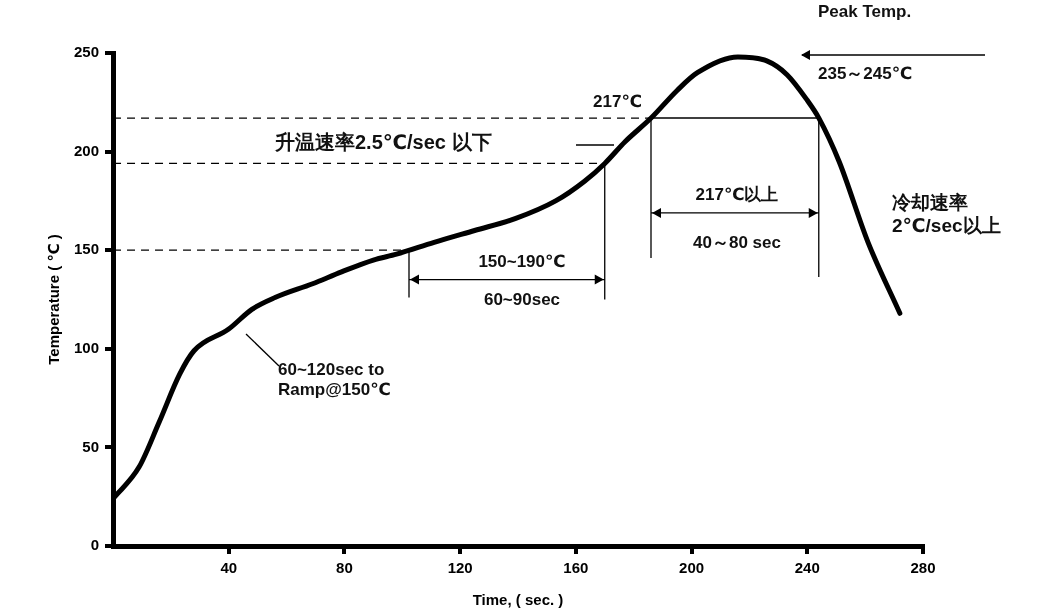 The width and height of the screenshot is (1039, 616). I want to click on y-axis-title: Temperature ( ℃ ), so click(54, 299).